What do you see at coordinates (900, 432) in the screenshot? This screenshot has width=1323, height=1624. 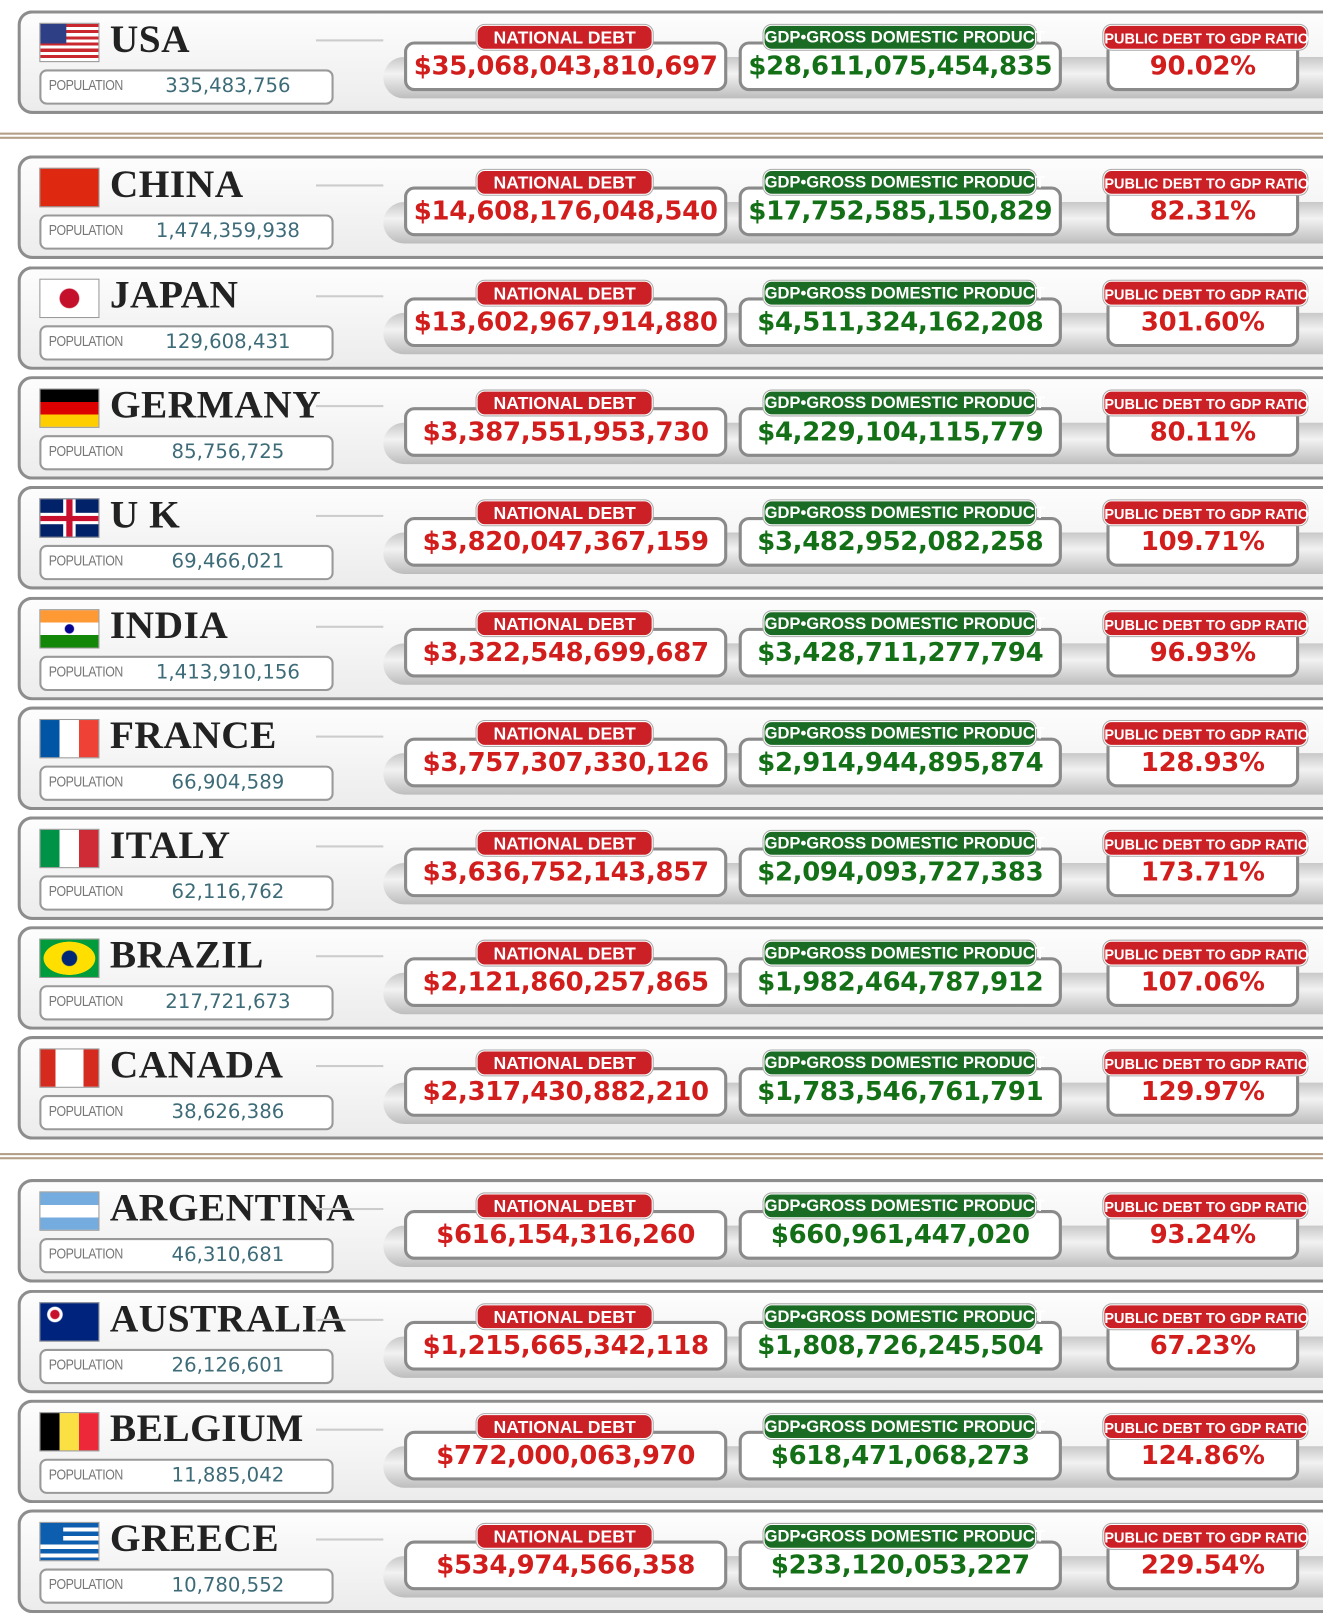 I see `gdp-box: $4,229,104,115,779` at bounding box center [900, 432].